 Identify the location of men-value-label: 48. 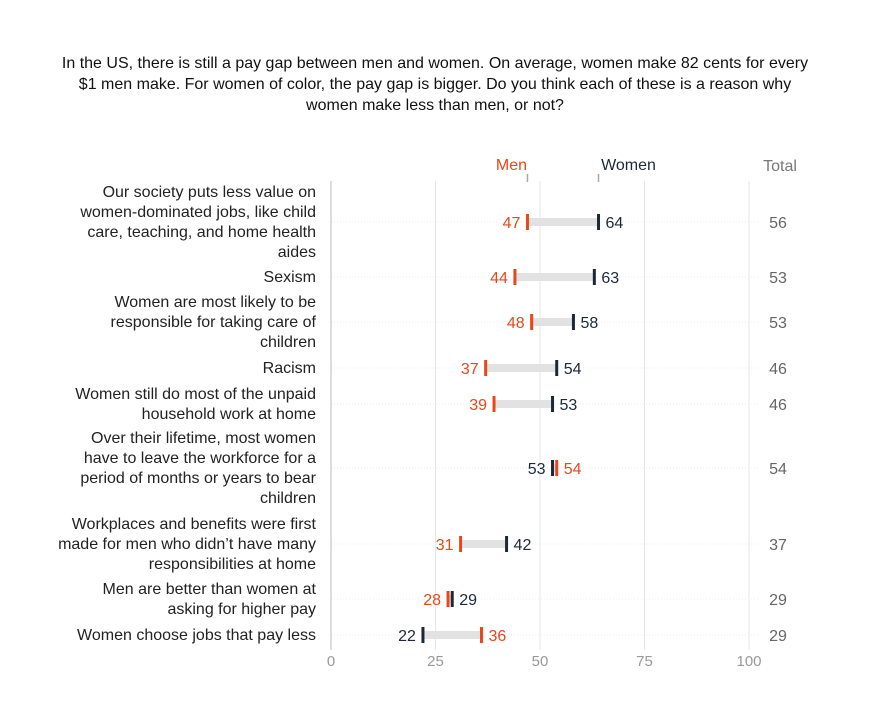
(516, 323).